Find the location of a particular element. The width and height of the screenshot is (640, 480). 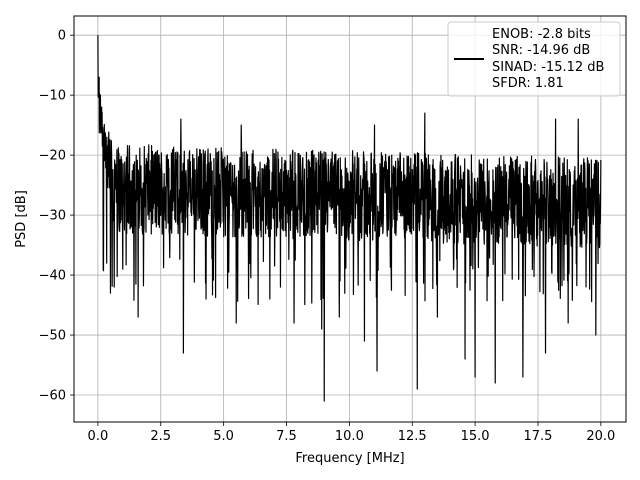

legend-sinad: SINAD: -15.12 dB is located at coordinates (548, 67).